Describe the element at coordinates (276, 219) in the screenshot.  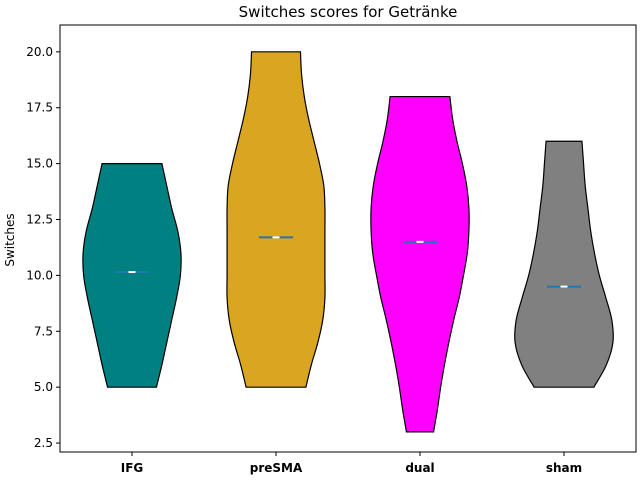
I see `violin-body-preSMA` at that location.